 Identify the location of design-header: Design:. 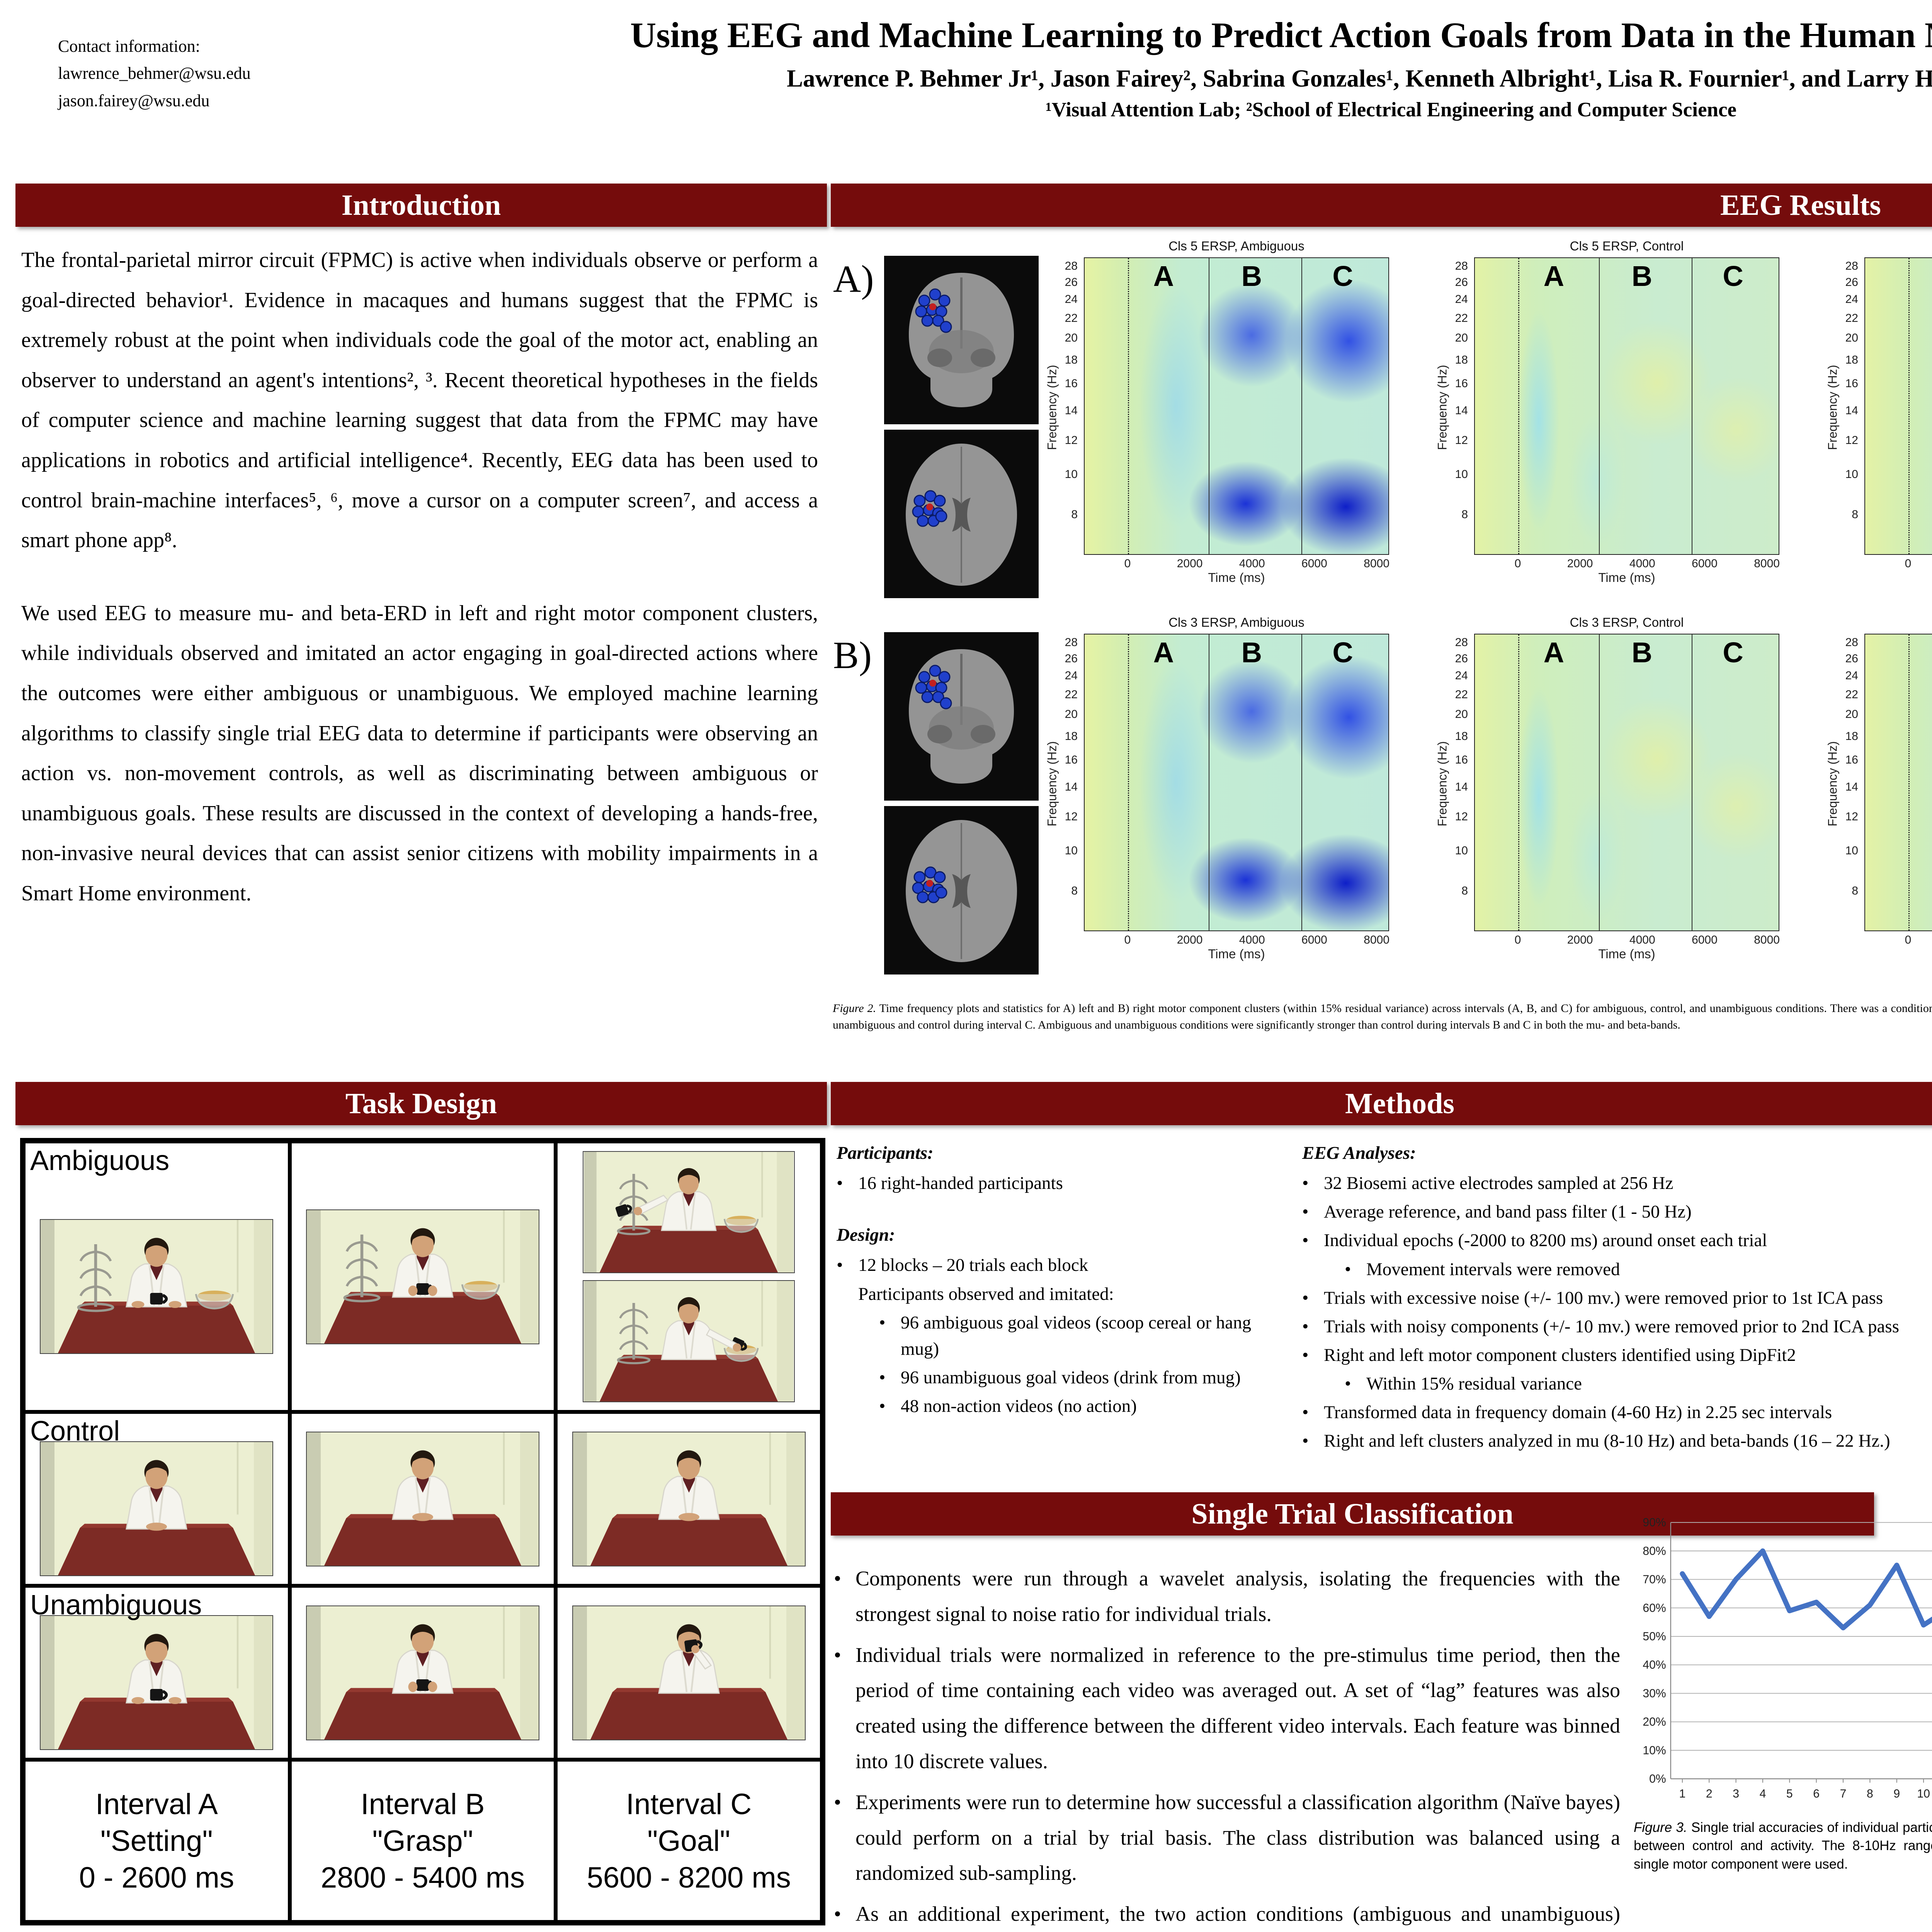
(866, 1235).